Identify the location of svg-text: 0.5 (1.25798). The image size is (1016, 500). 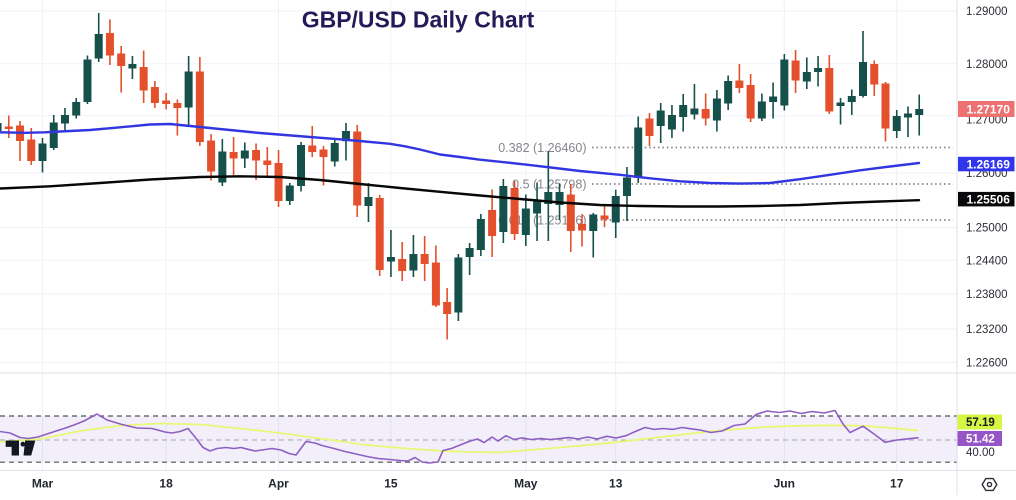
(549, 184).